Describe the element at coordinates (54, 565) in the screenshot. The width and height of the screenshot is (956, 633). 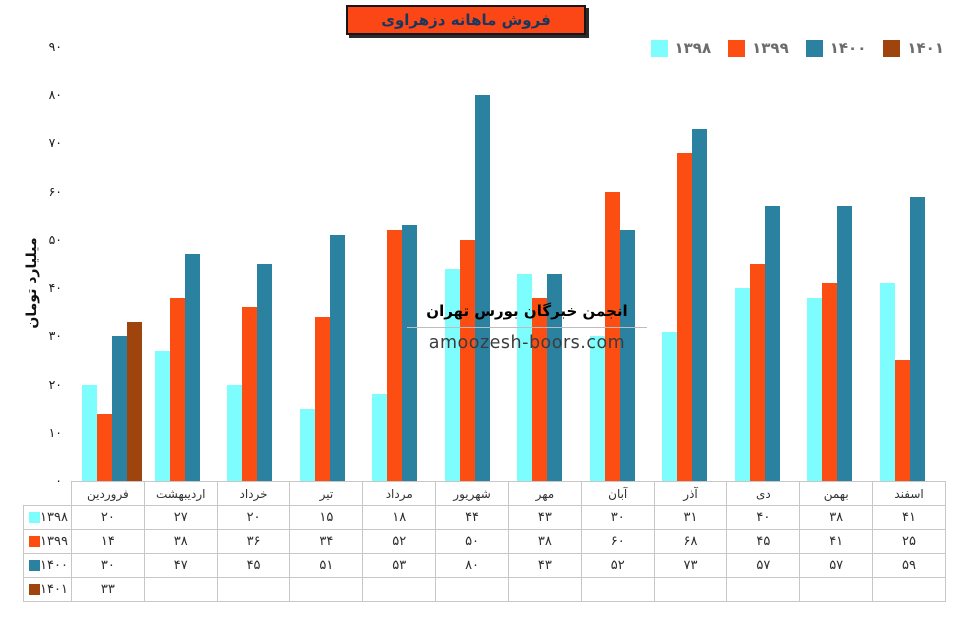
I see `year-label: ۱۴۰۰` at that location.